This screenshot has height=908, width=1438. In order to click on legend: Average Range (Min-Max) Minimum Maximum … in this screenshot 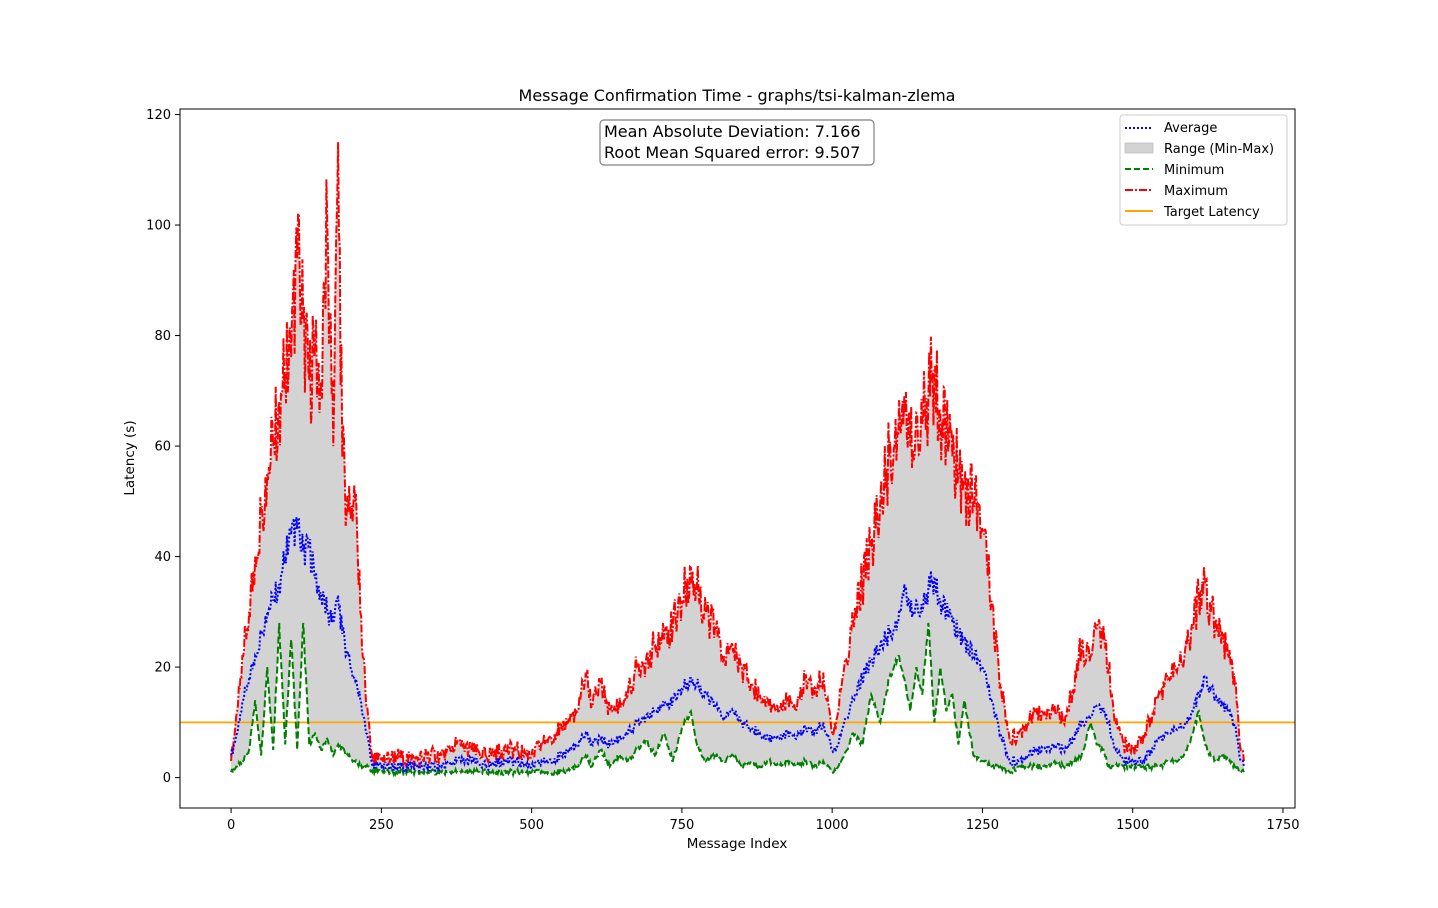, I will do `click(1203, 170)`.